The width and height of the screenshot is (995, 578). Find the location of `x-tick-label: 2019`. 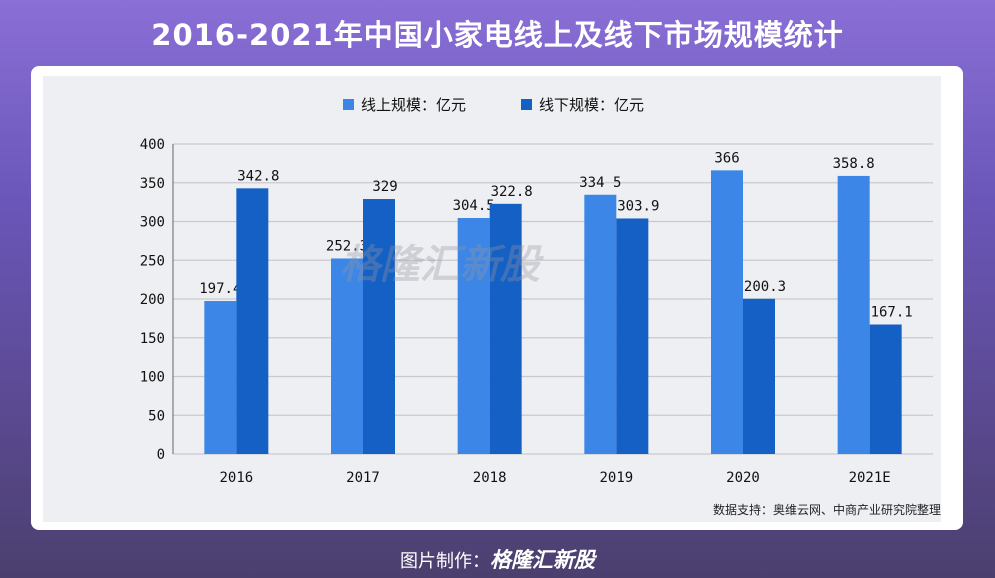

x-tick-label: 2019 is located at coordinates (616, 478).